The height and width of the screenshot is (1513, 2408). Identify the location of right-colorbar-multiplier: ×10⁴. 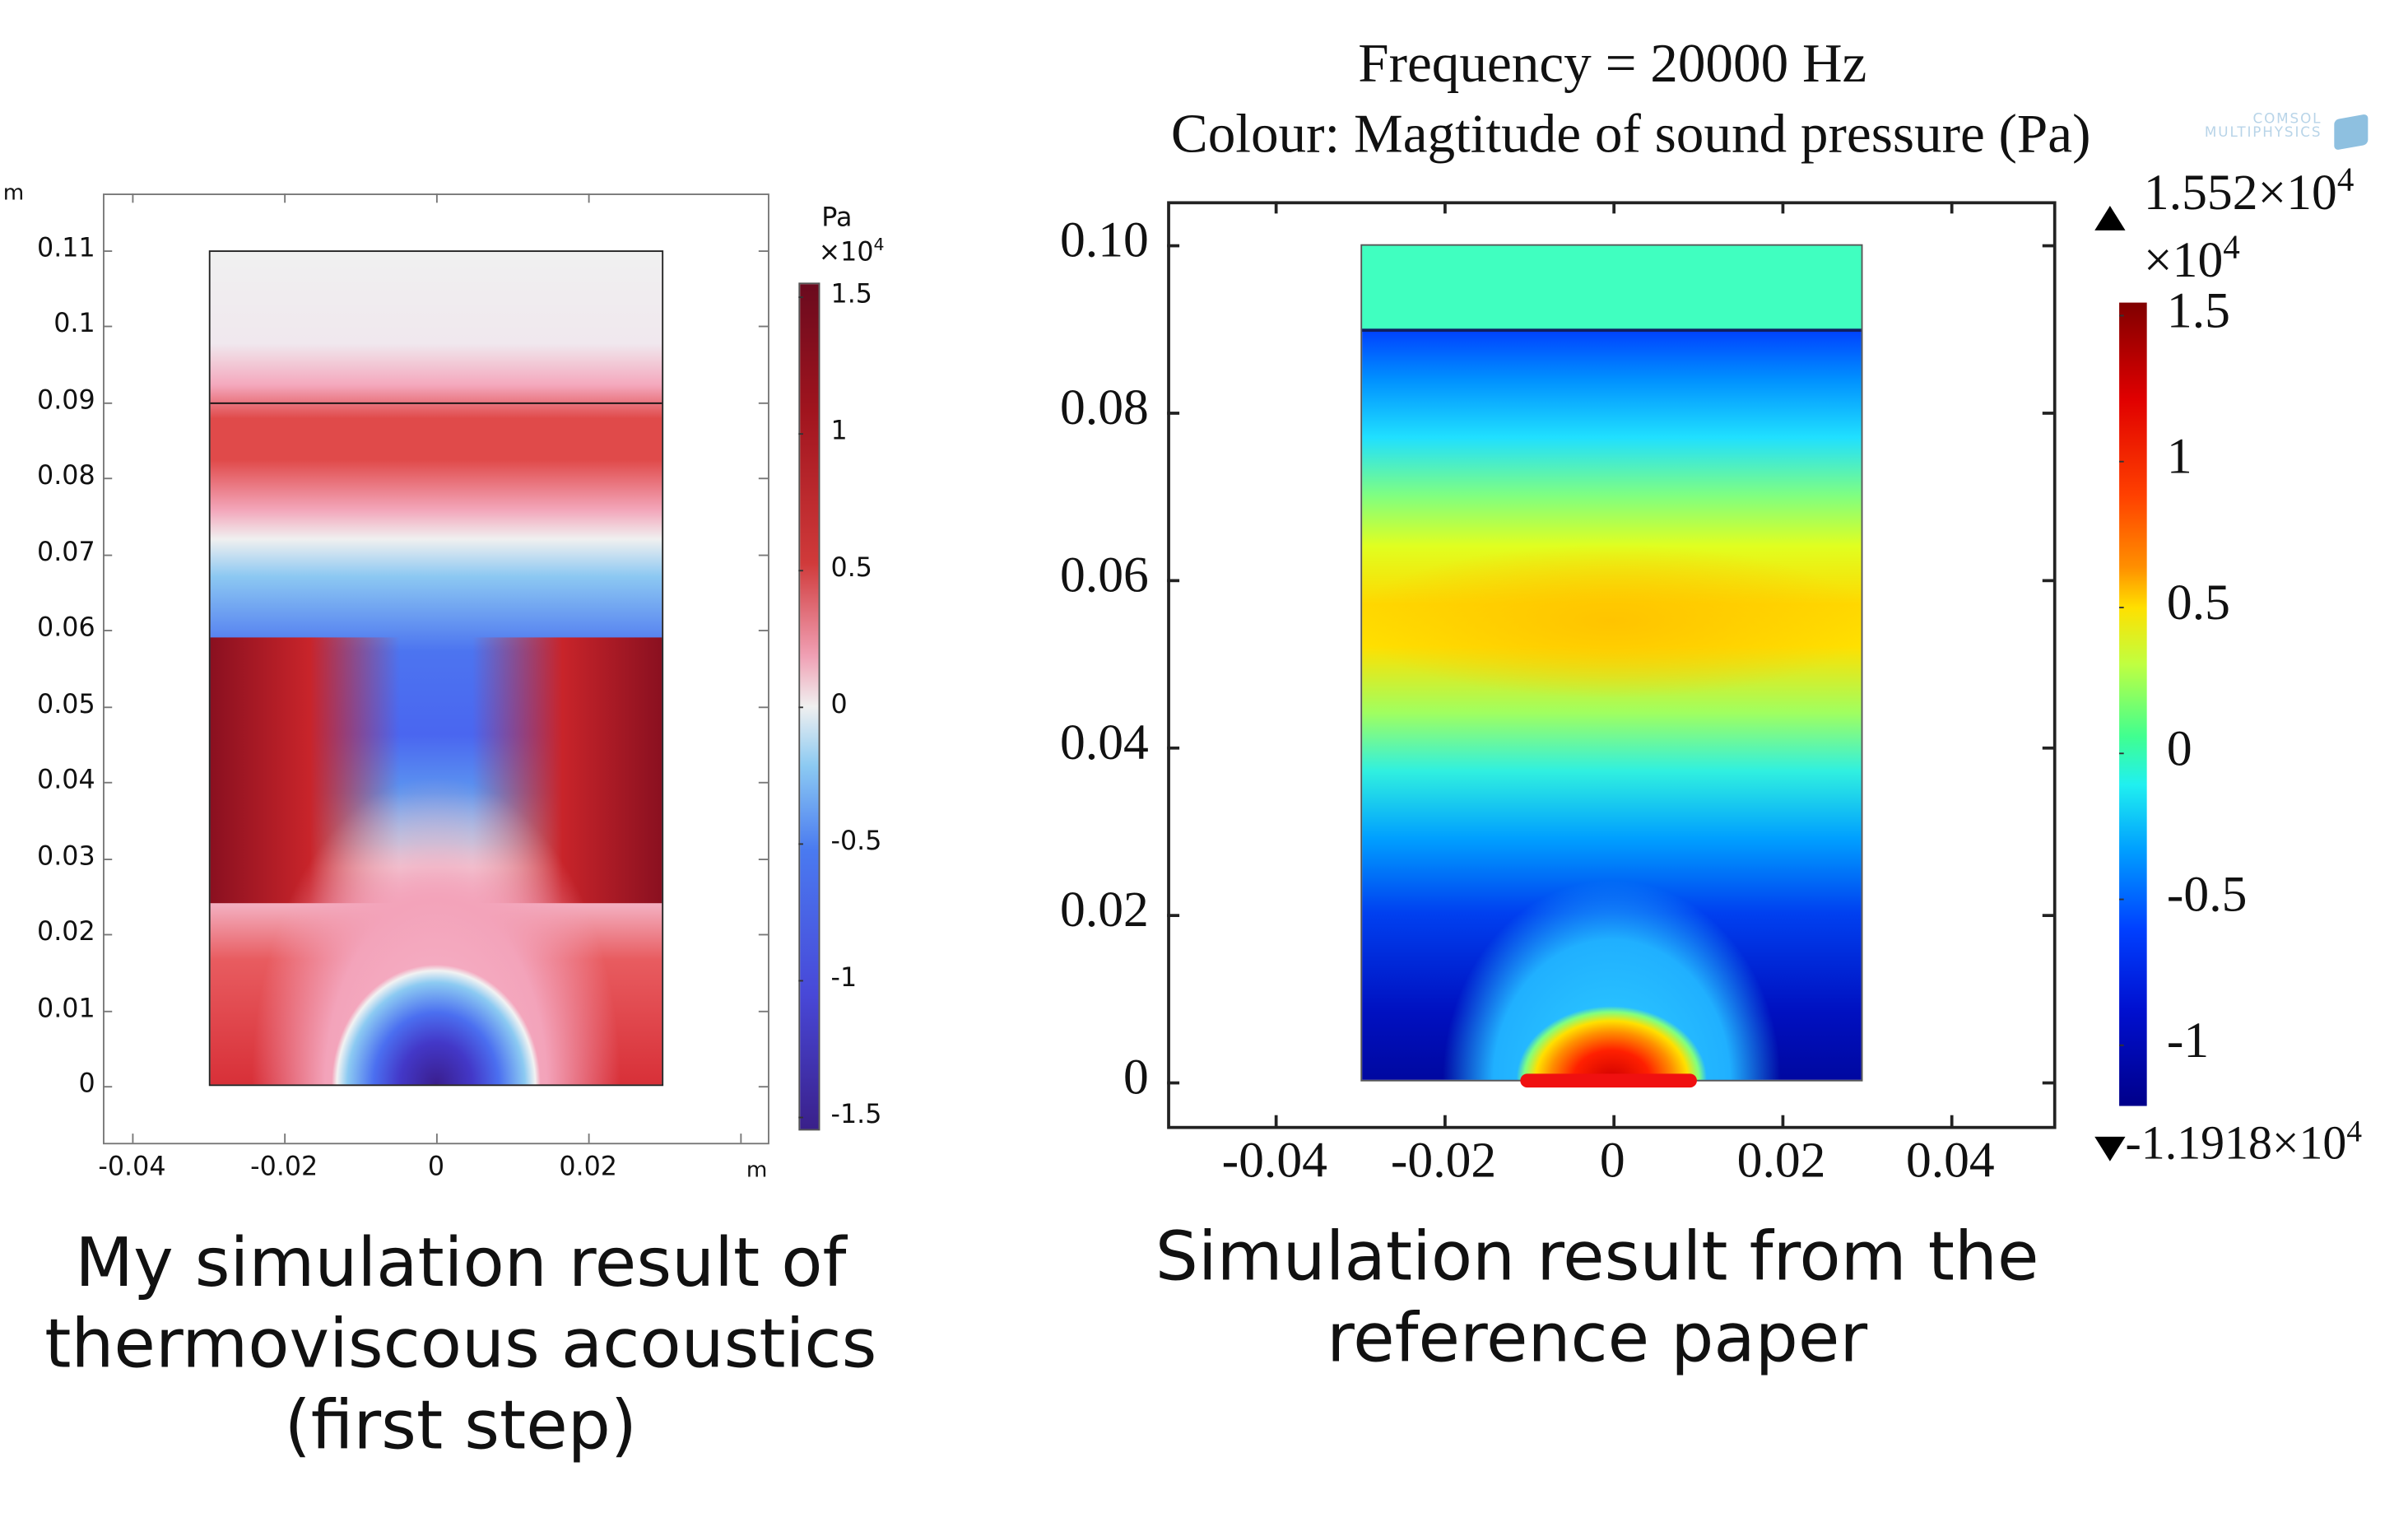
(2192, 259).